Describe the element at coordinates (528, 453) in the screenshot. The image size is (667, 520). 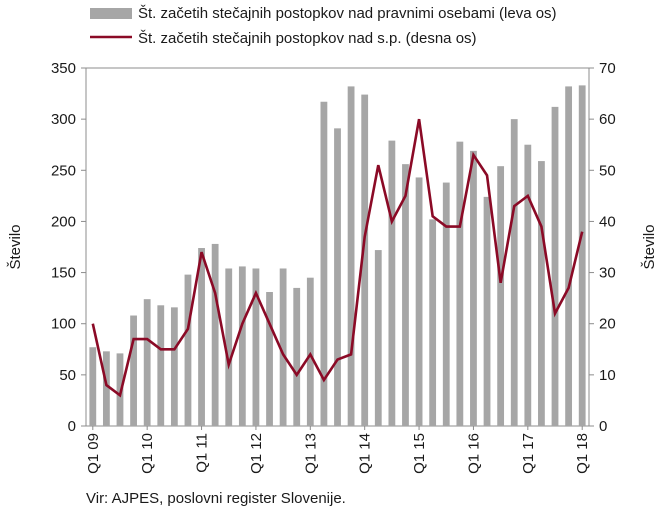
I see `x-tick-label: Q1 17` at that location.